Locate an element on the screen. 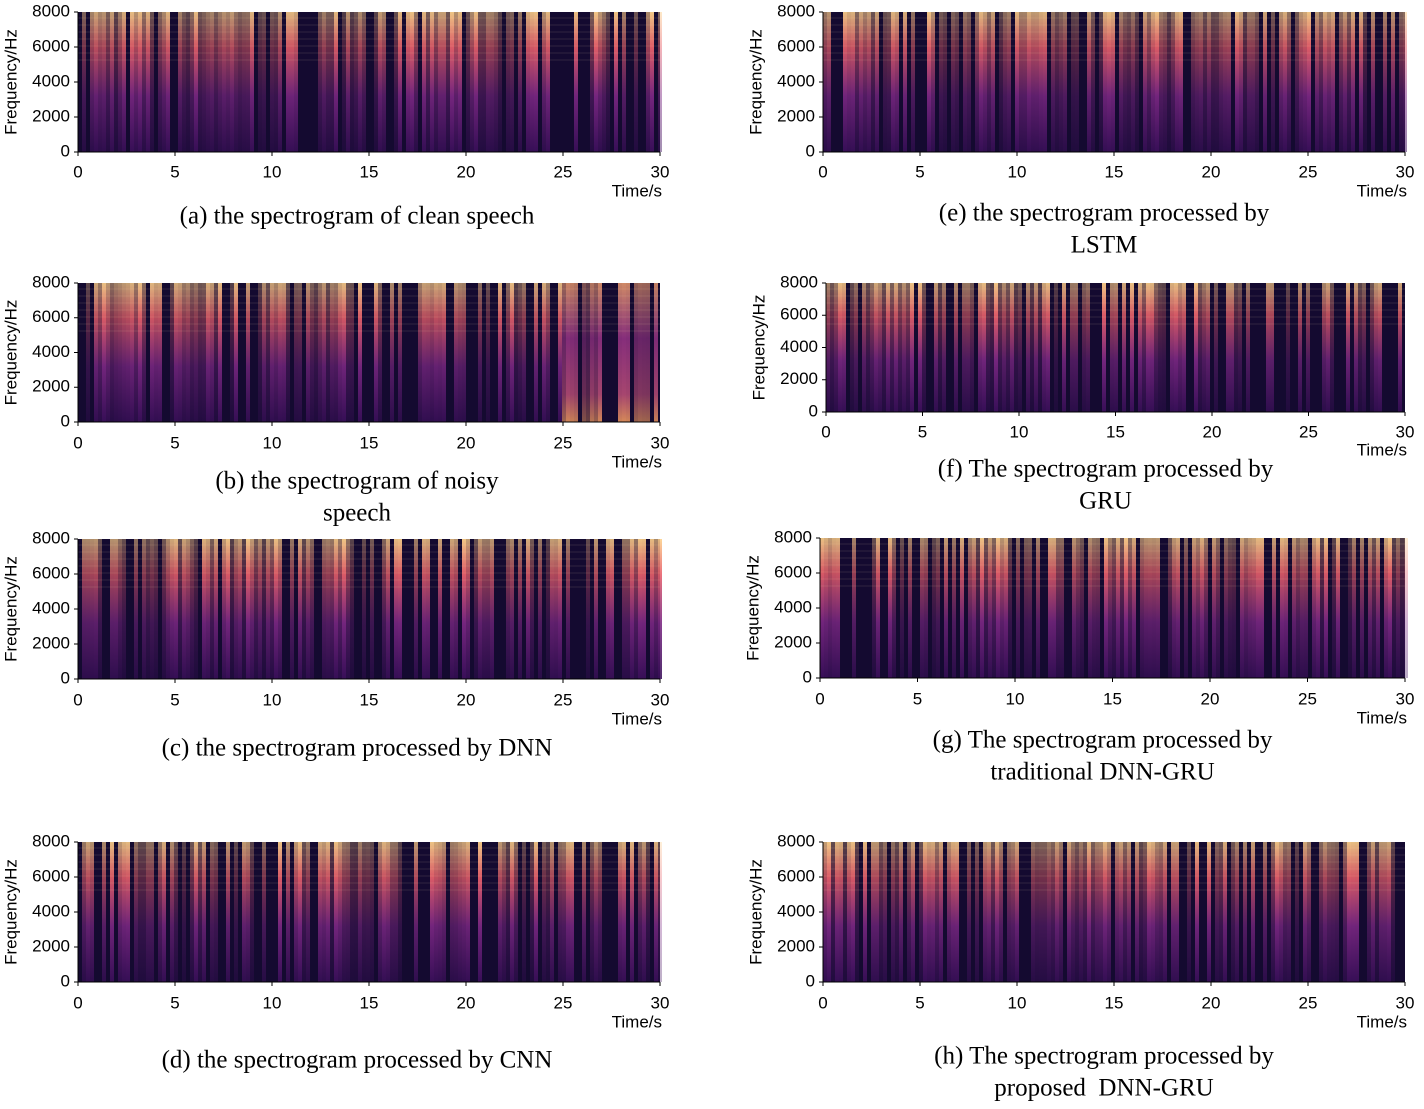 This screenshot has width=1424, height=1109. y-tick-label: 8000 is located at coordinates (793, 536).